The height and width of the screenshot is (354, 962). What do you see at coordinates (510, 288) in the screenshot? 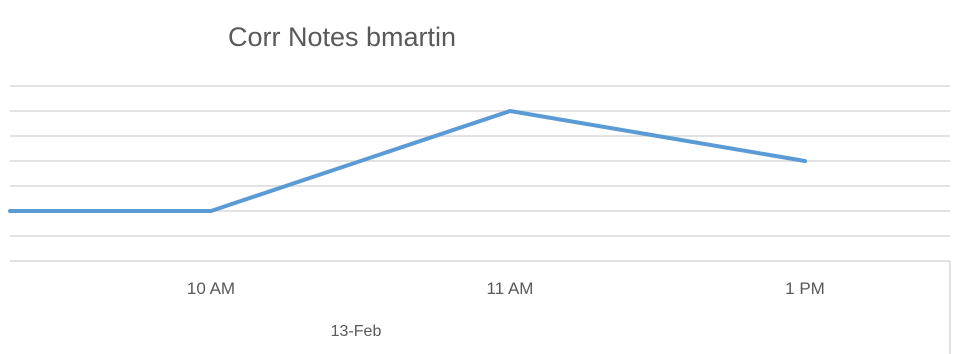
I see `x-tick-label: 11 AM` at bounding box center [510, 288].